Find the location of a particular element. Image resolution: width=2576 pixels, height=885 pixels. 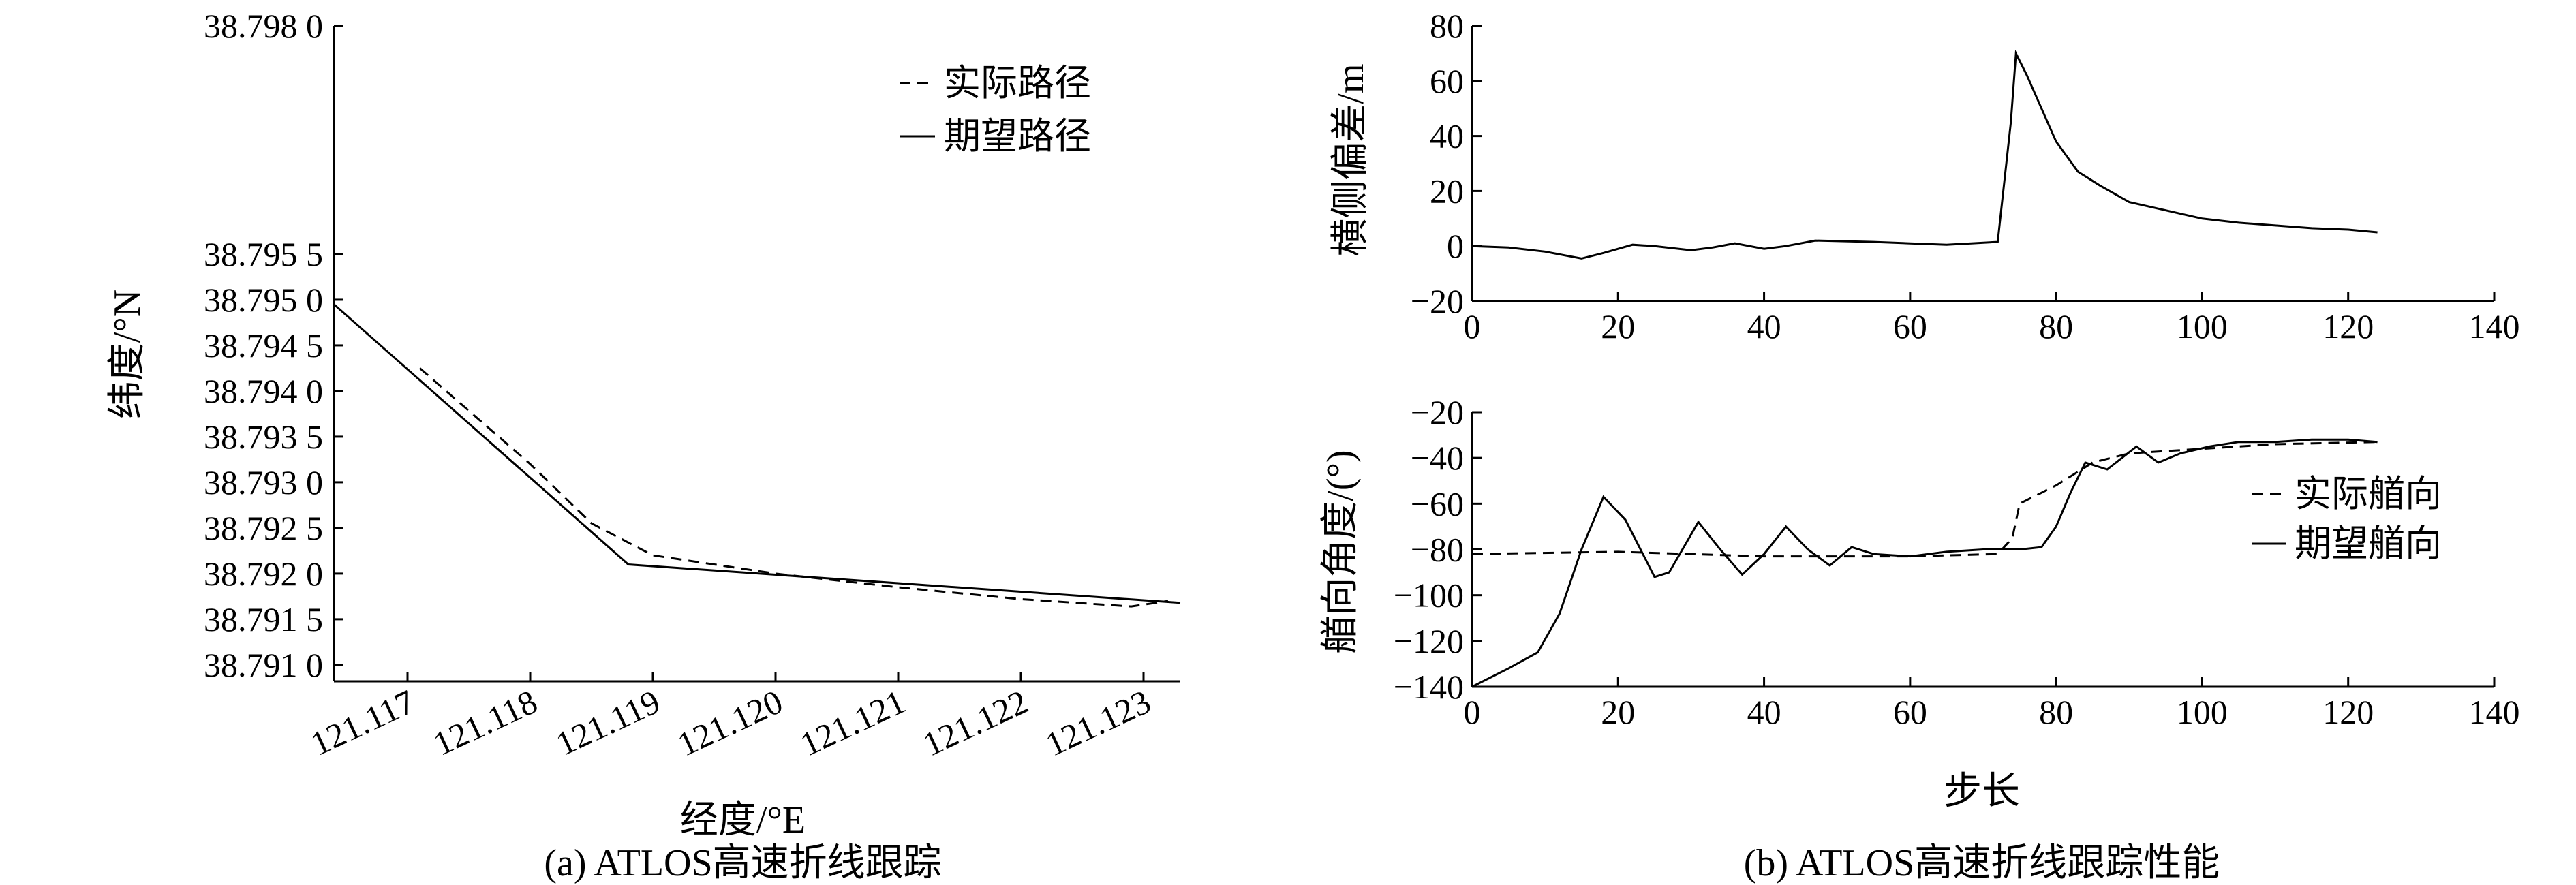

chart-b-top-x-tick-label: 140 is located at coordinates (2494, 326).